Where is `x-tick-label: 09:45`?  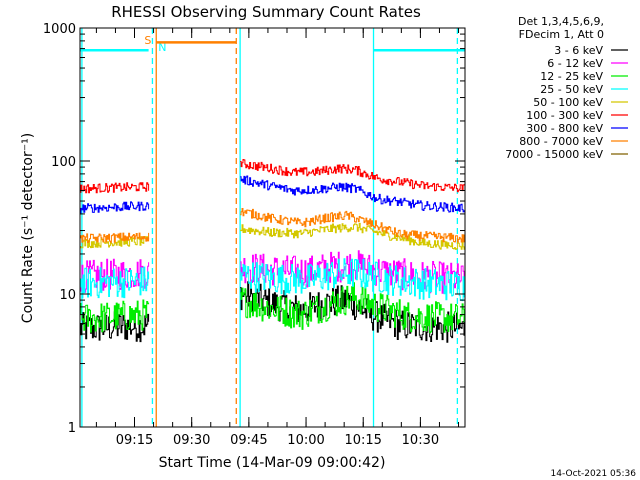 x-tick-label: 09:45 is located at coordinates (248, 440).